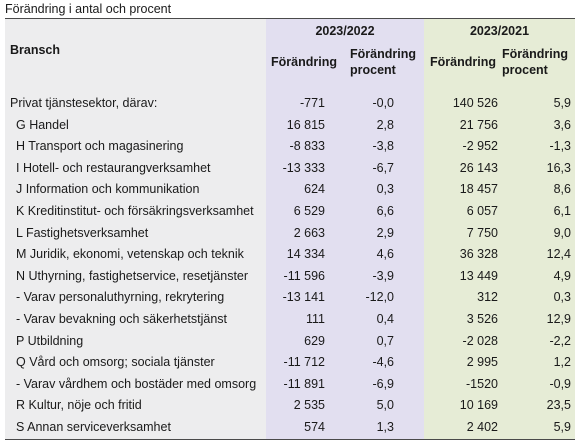 The width and height of the screenshot is (580, 444). Describe the element at coordinates (562, 275) in the screenshot. I see `change-percent-2021-value: 4,9` at that location.